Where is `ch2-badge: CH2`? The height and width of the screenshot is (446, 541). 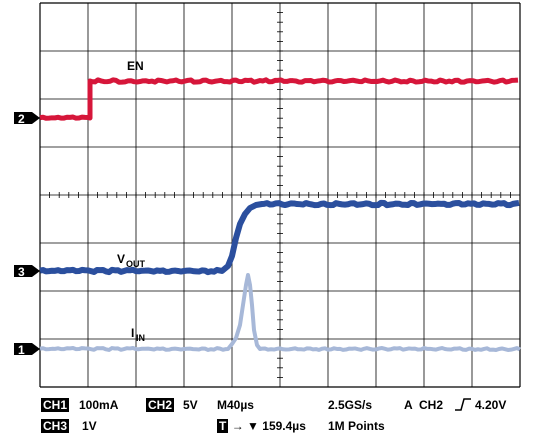
ch2-badge: CH2 is located at coordinates (160, 405).